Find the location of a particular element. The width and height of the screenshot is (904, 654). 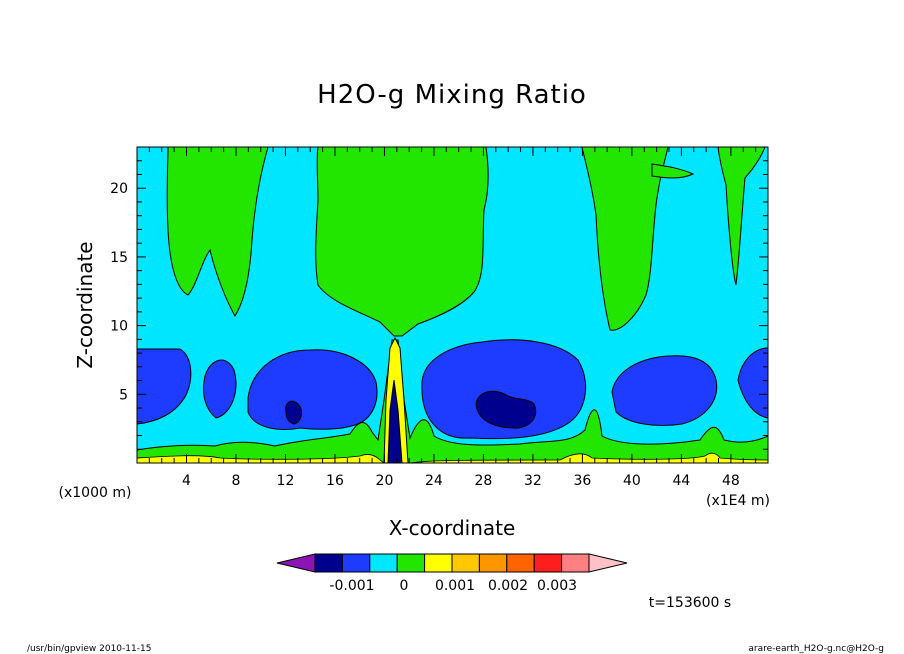

x-tick-label: 48 is located at coordinates (731, 481).